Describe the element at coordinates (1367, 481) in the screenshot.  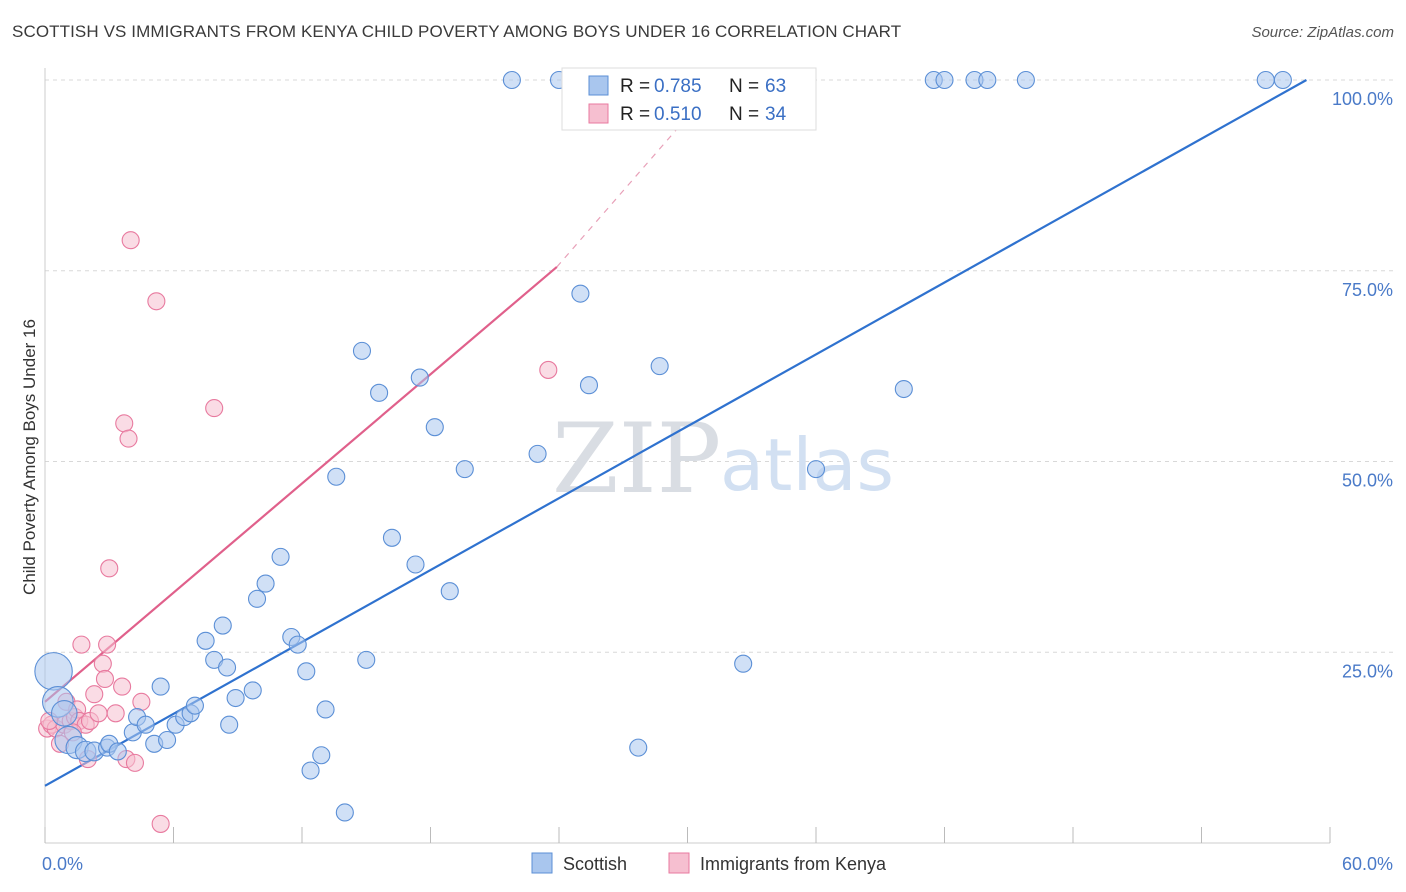
I see `y-tick-label: 50.0%` at that location.